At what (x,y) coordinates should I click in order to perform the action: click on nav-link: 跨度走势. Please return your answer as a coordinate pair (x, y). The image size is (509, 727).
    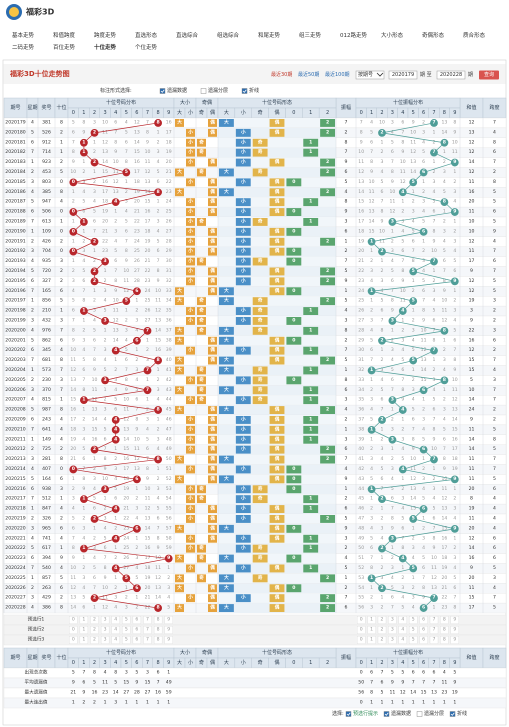
    Looking at the image, I should click on (105, 35).